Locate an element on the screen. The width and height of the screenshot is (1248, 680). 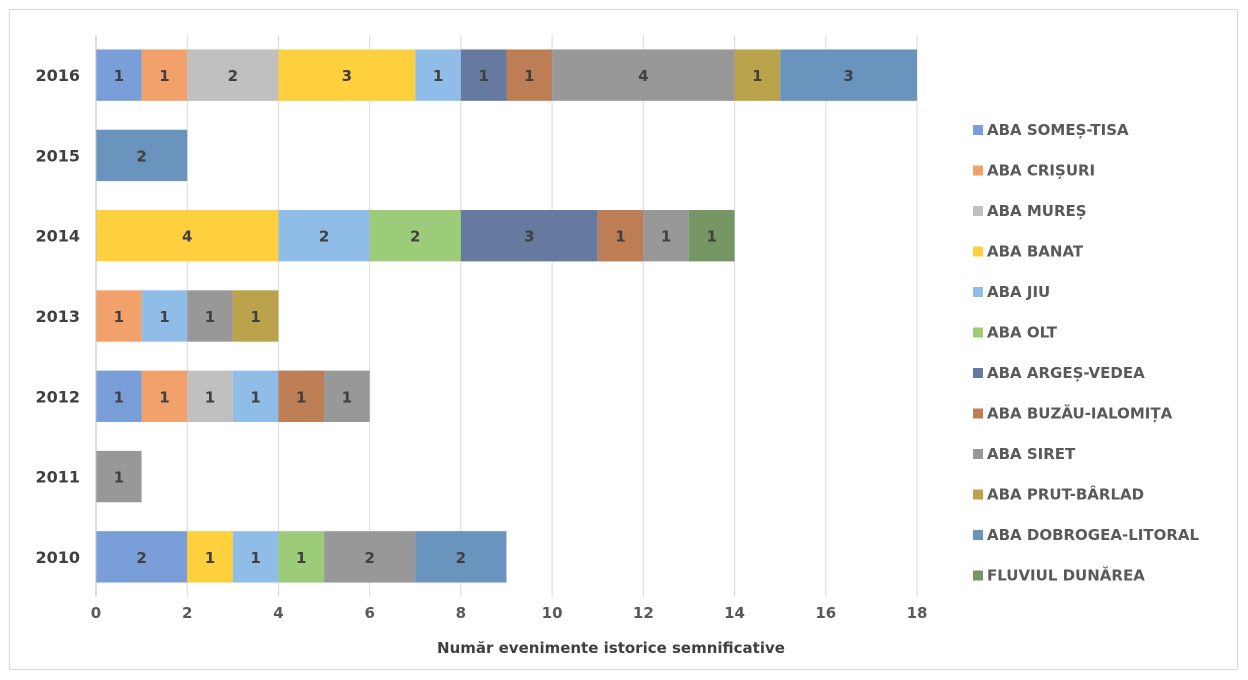
legend-label: ABA SIRET is located at coordinates (1031, 454).